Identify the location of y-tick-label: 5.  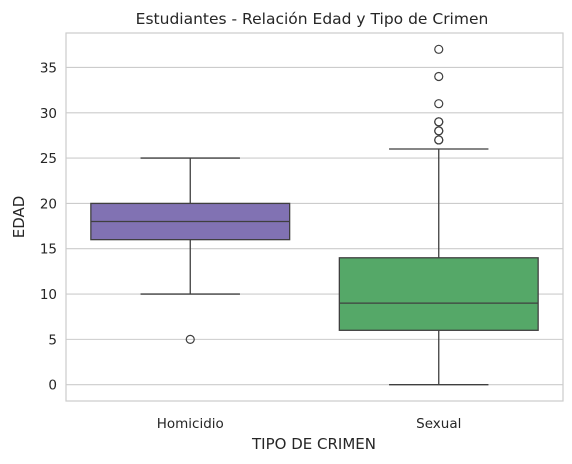
(52, 340).